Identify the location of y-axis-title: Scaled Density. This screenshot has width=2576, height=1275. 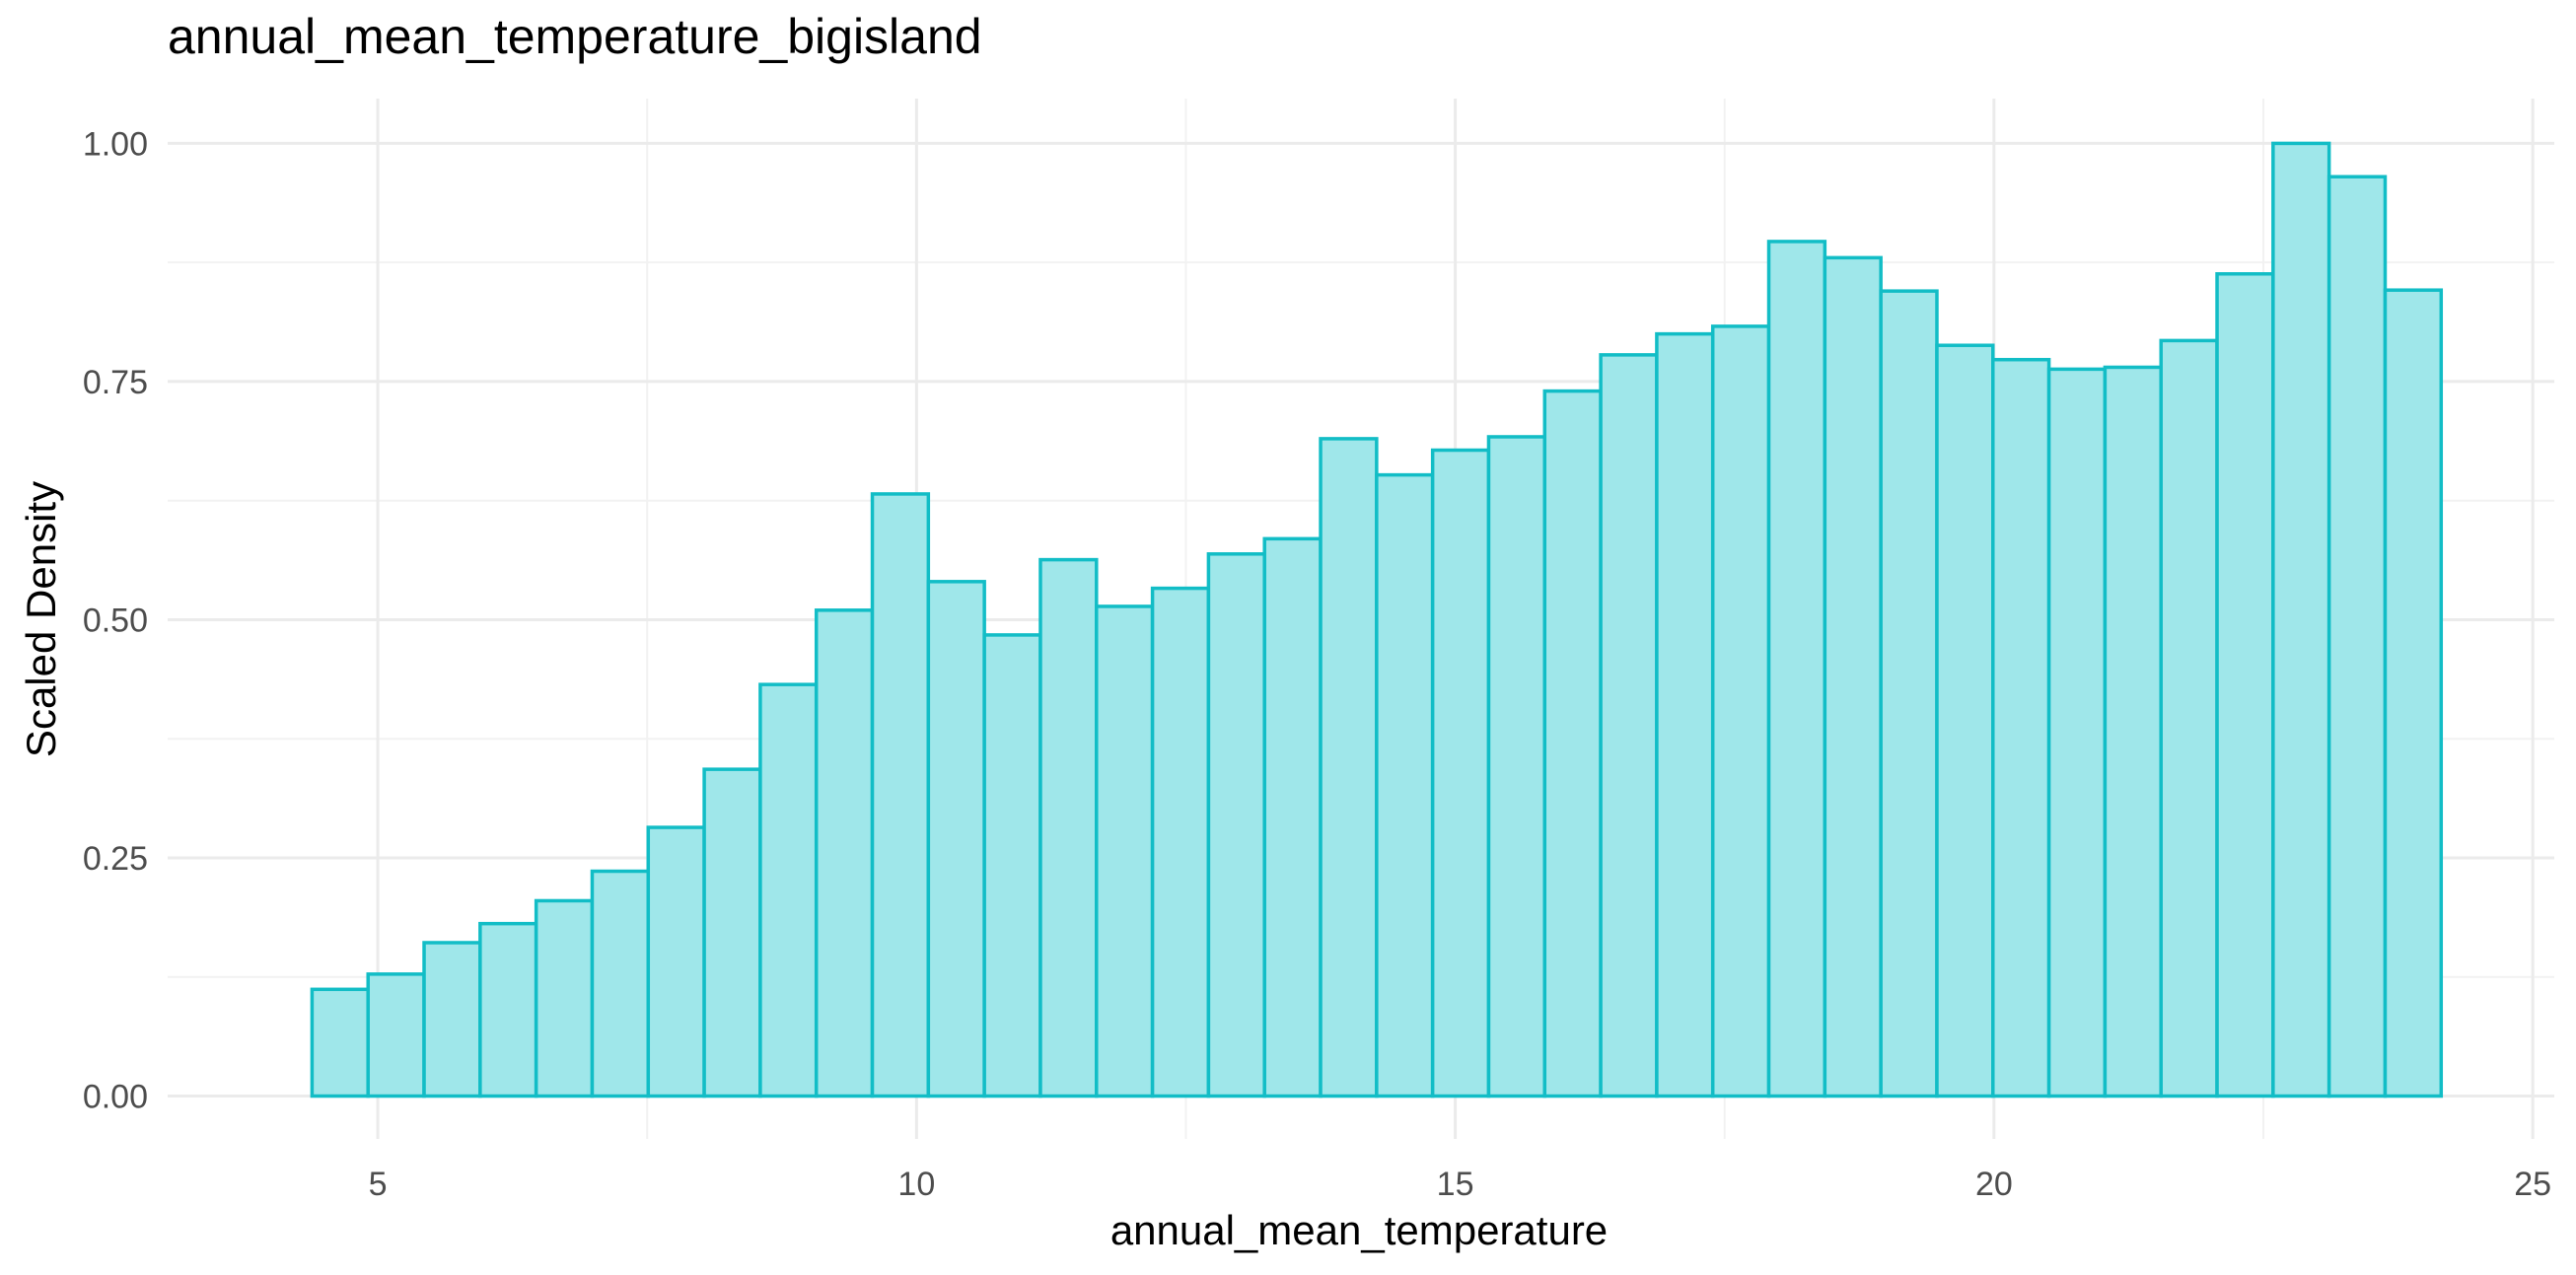
(41, 619).